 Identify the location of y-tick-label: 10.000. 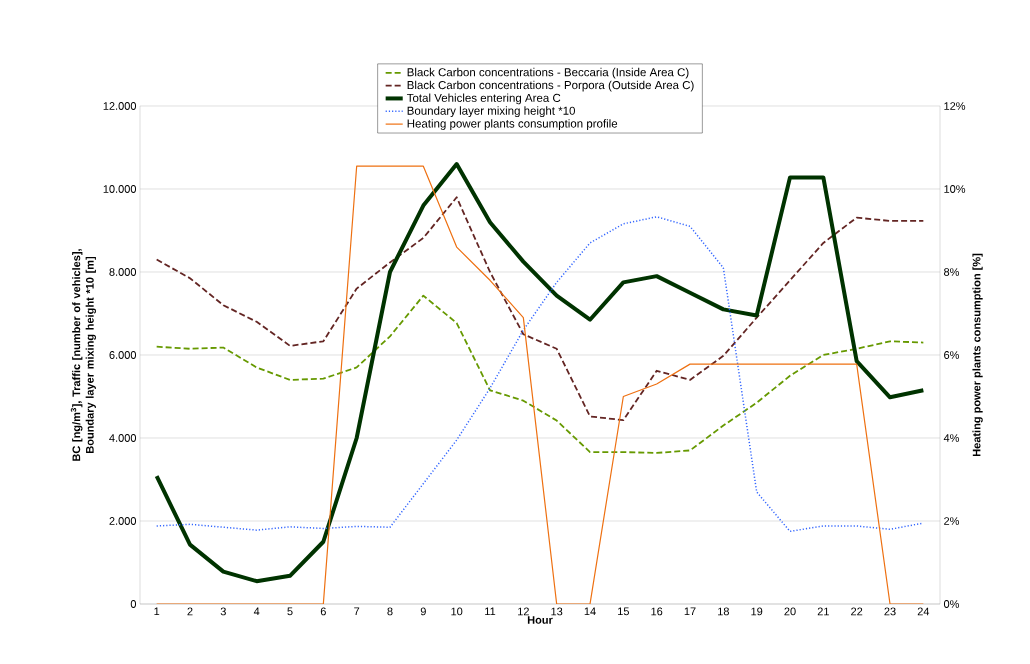
(120, 189).